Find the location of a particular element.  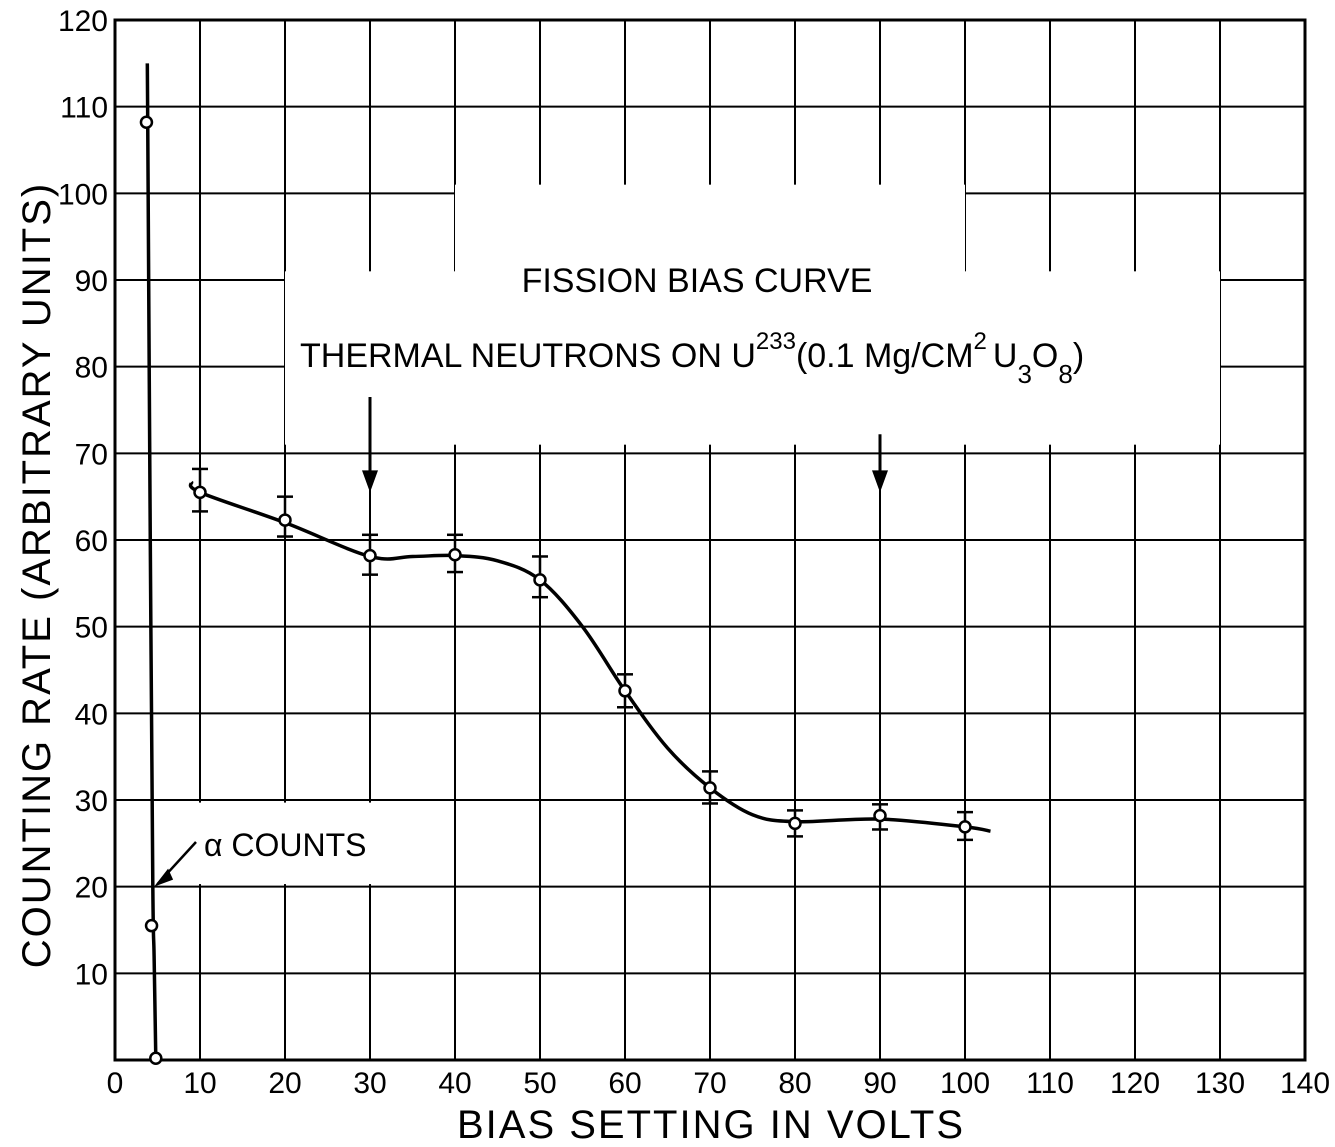

alpha-label-background is located at coordinates (282, 843).